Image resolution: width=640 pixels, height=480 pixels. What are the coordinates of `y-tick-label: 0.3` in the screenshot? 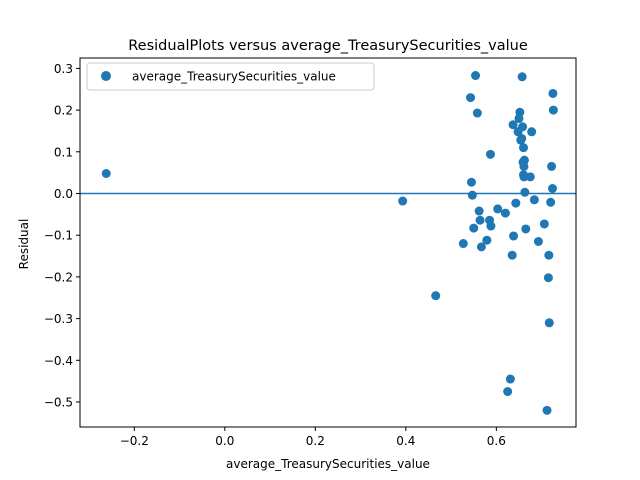 It's located at (63, 69).